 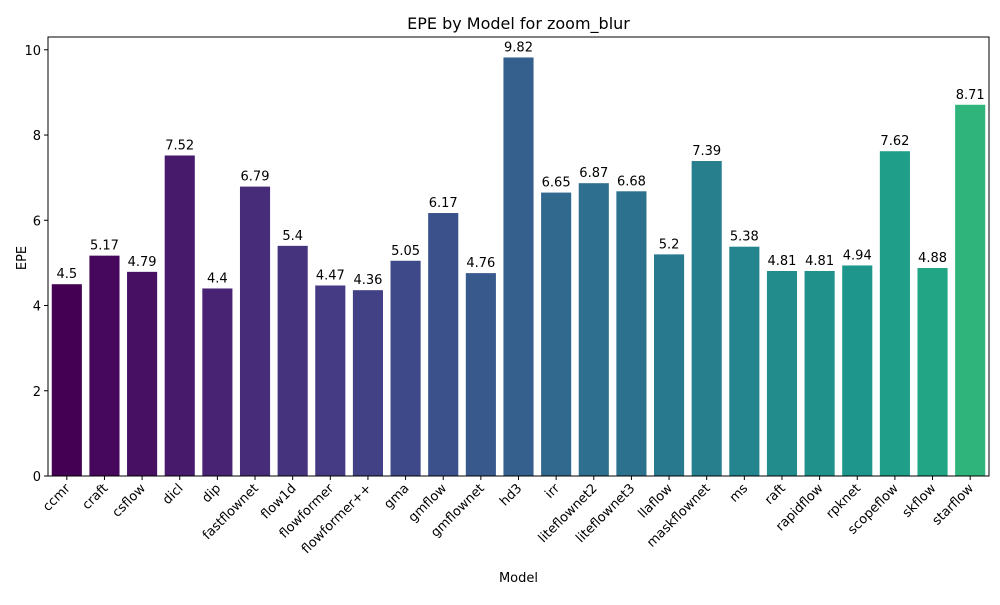 I want to click on data-label-rpknet: 4.94, so click(x=857, y=255).